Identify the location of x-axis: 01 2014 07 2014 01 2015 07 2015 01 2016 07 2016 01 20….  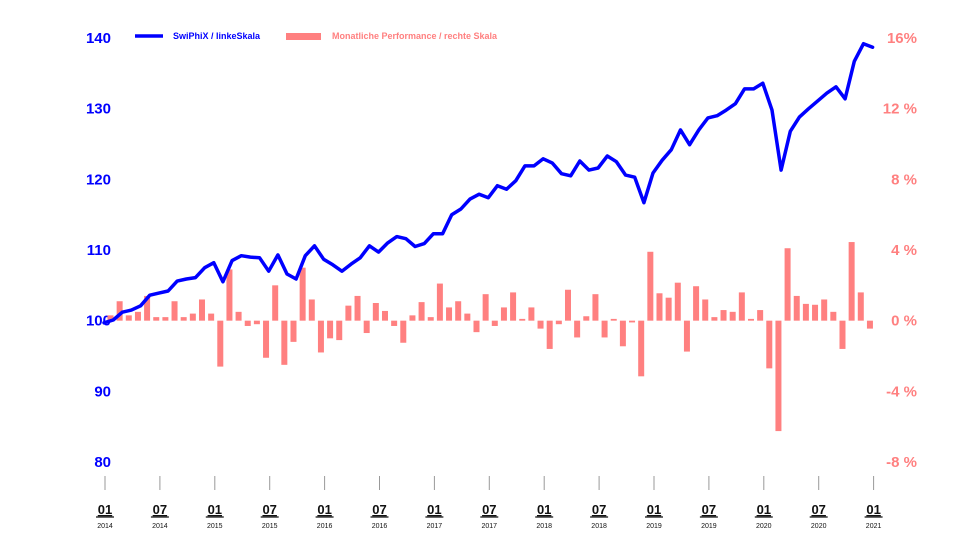
(489, 503).